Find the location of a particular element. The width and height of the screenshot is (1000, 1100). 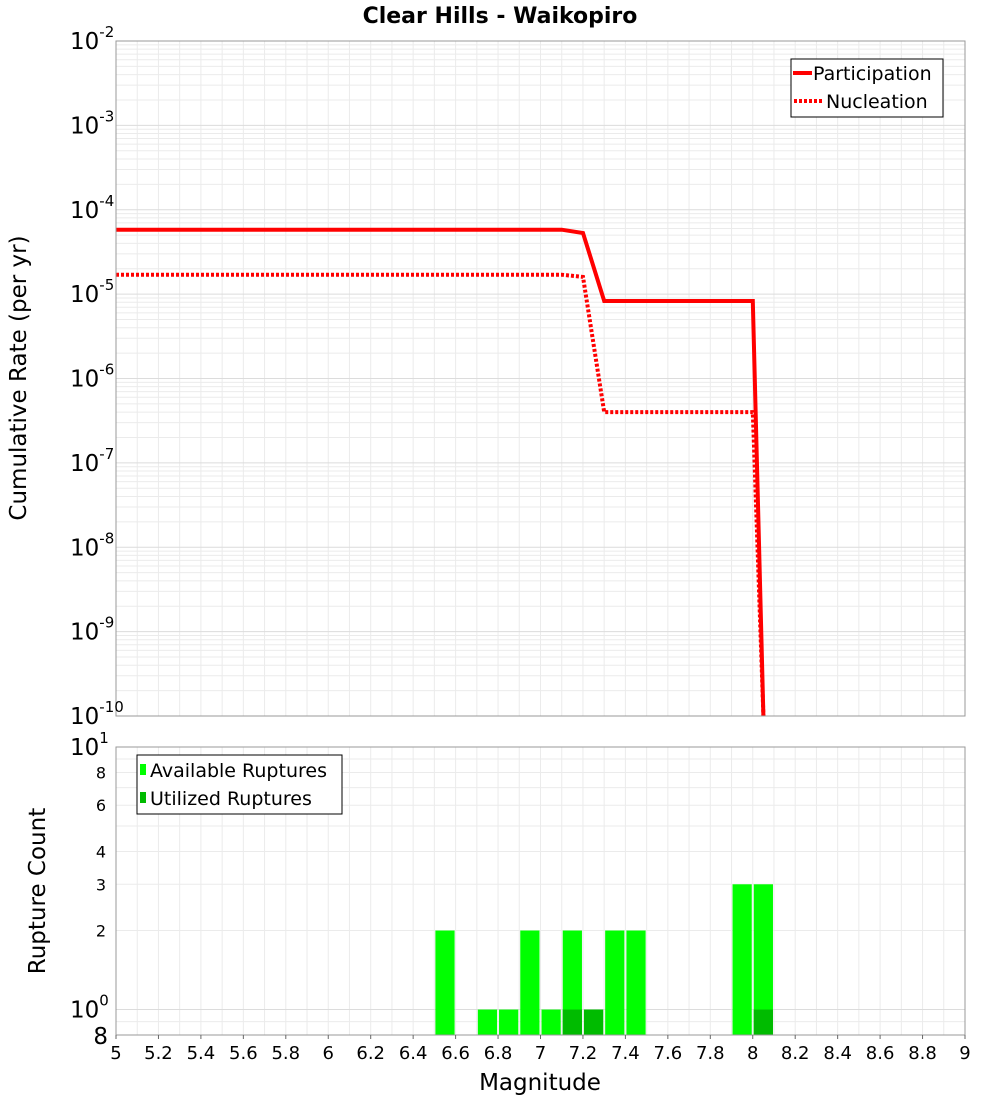

chart-title: Clear Hills - Waikopiro is located at coordinates (500, 16).